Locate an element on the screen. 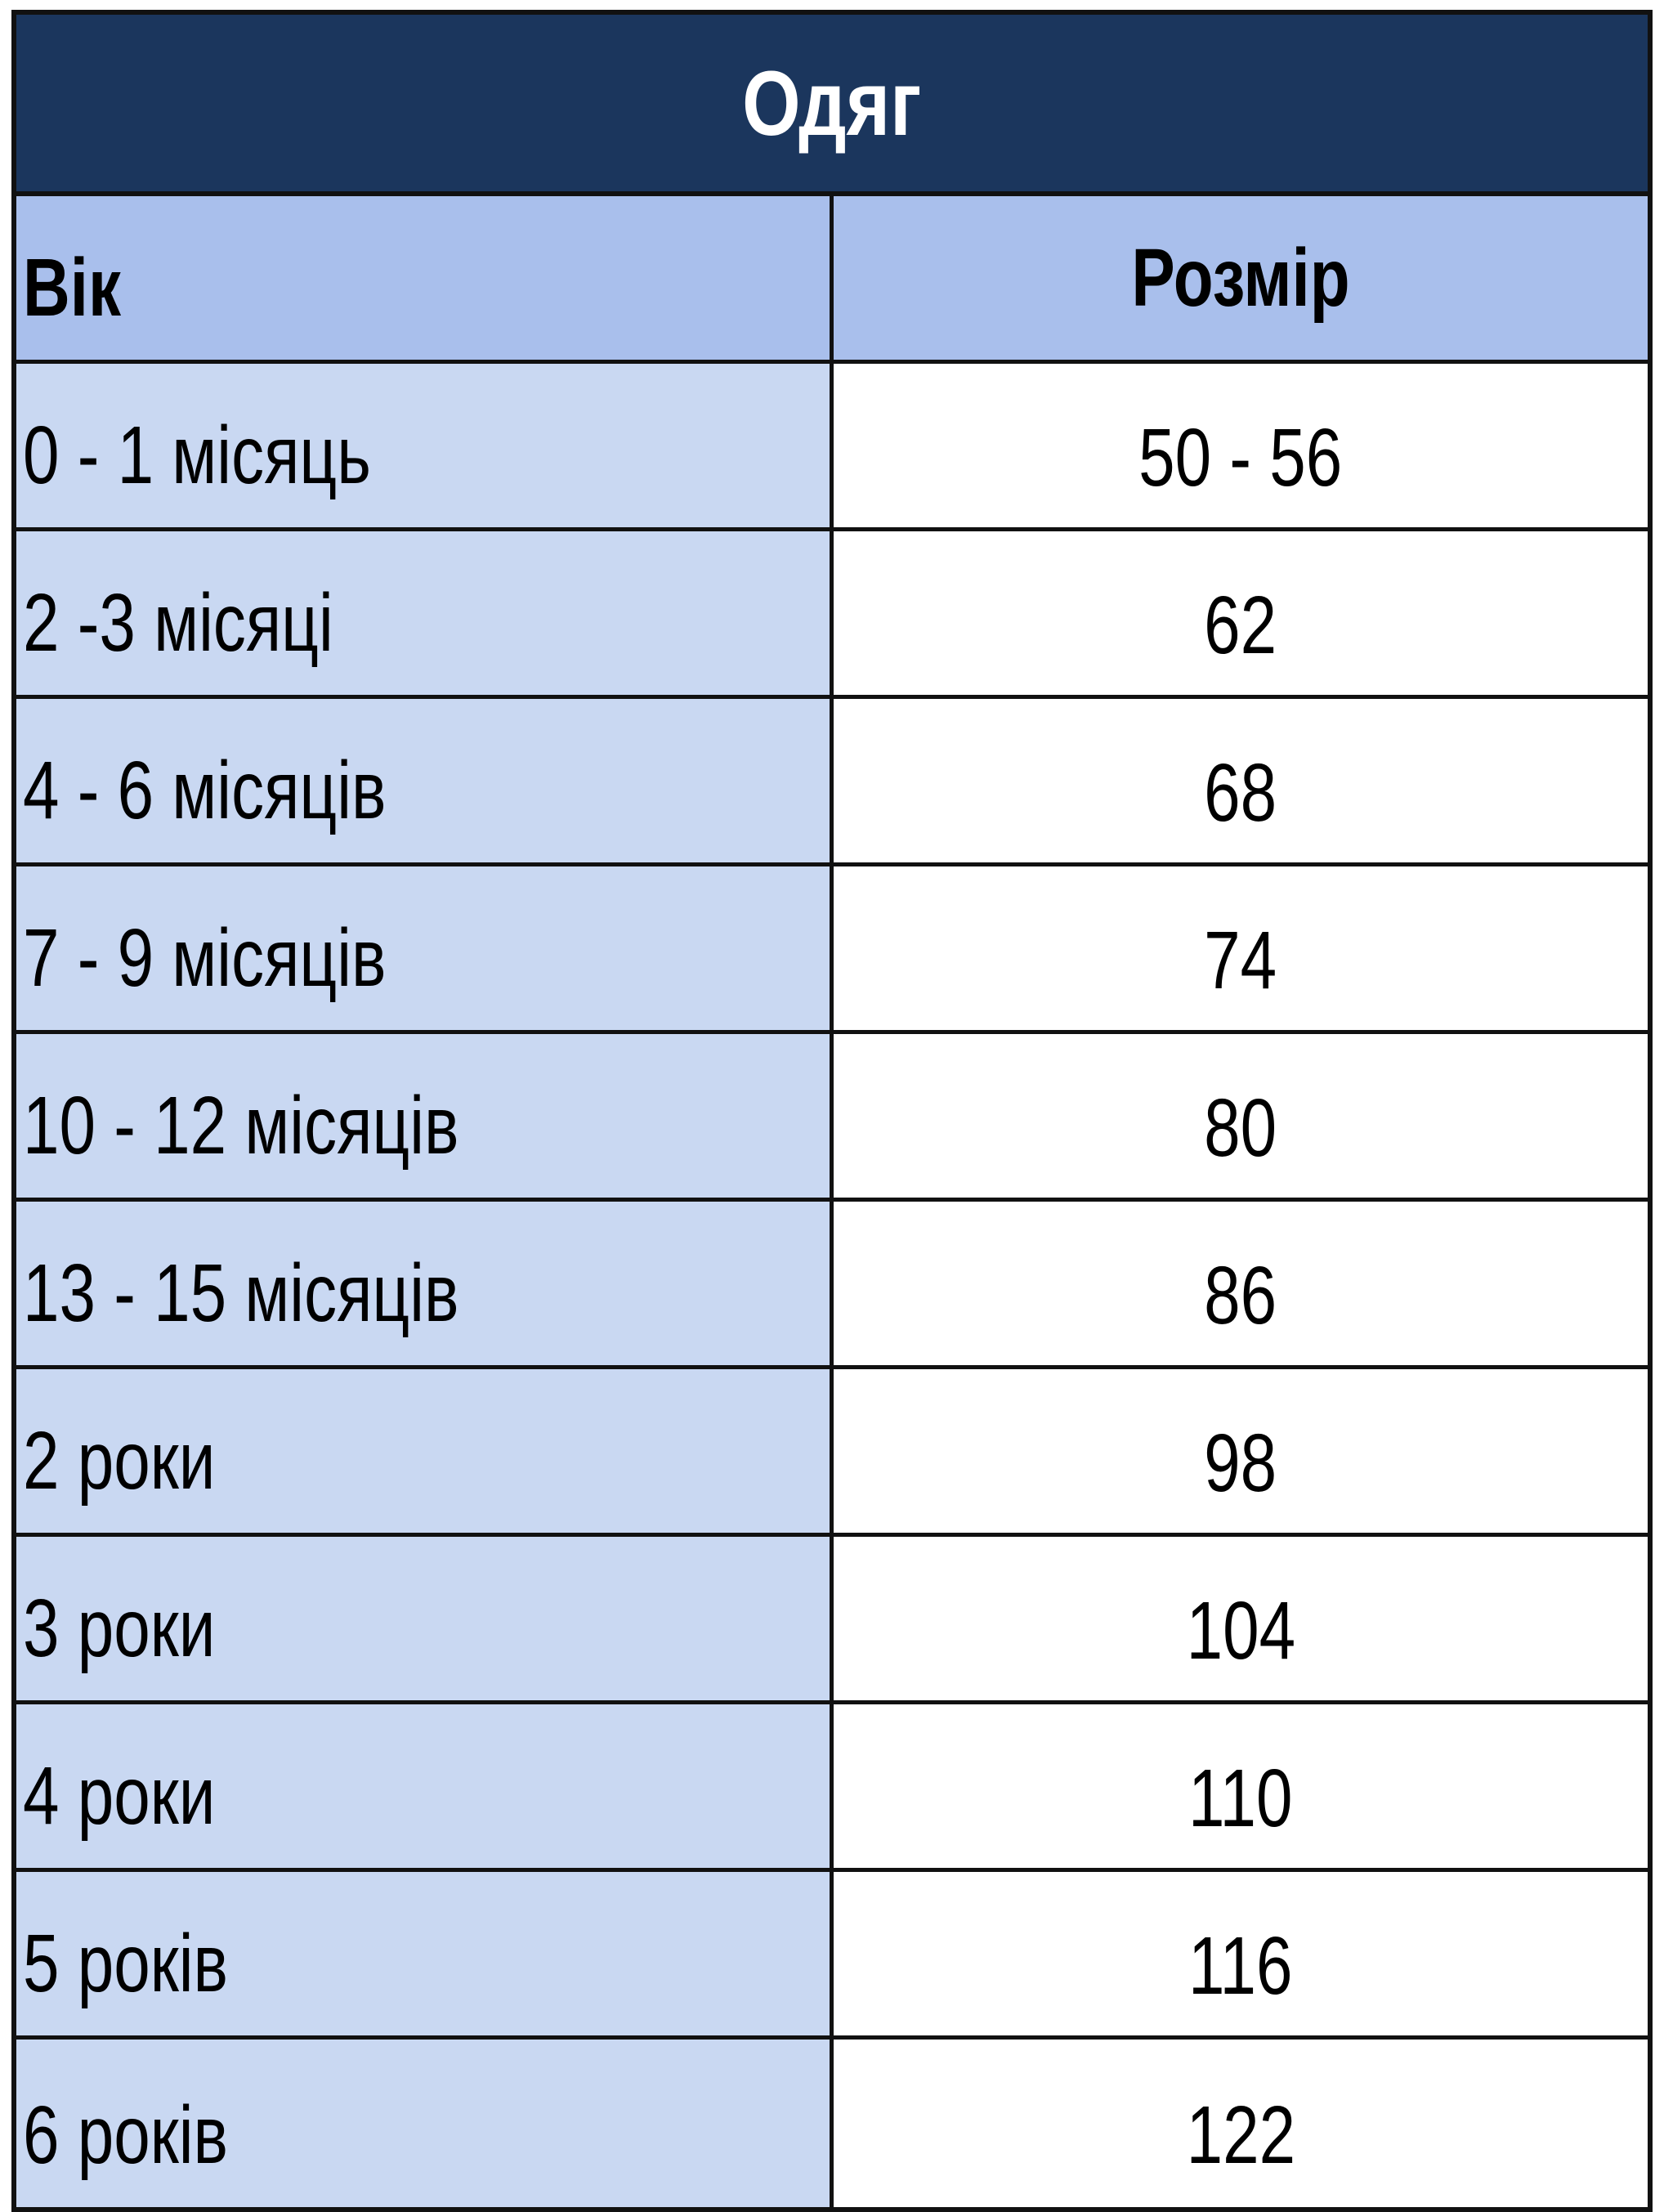 The width and height of the screenshot is (1655, 2212). age-cell: 13 - 15 місяців is located at coordinates (425, 1283).